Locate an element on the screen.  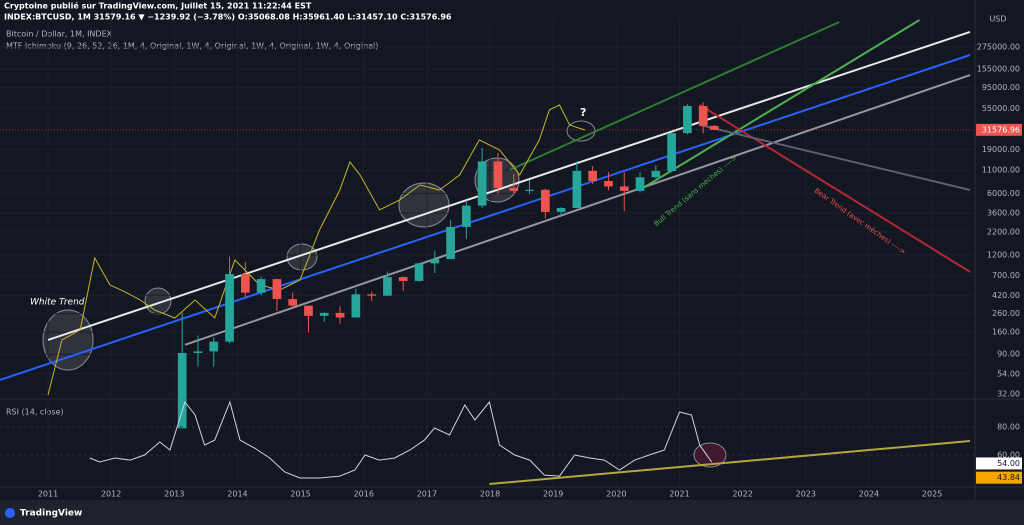
x-tick-label: 2019 is located at coordinates (553, 494).